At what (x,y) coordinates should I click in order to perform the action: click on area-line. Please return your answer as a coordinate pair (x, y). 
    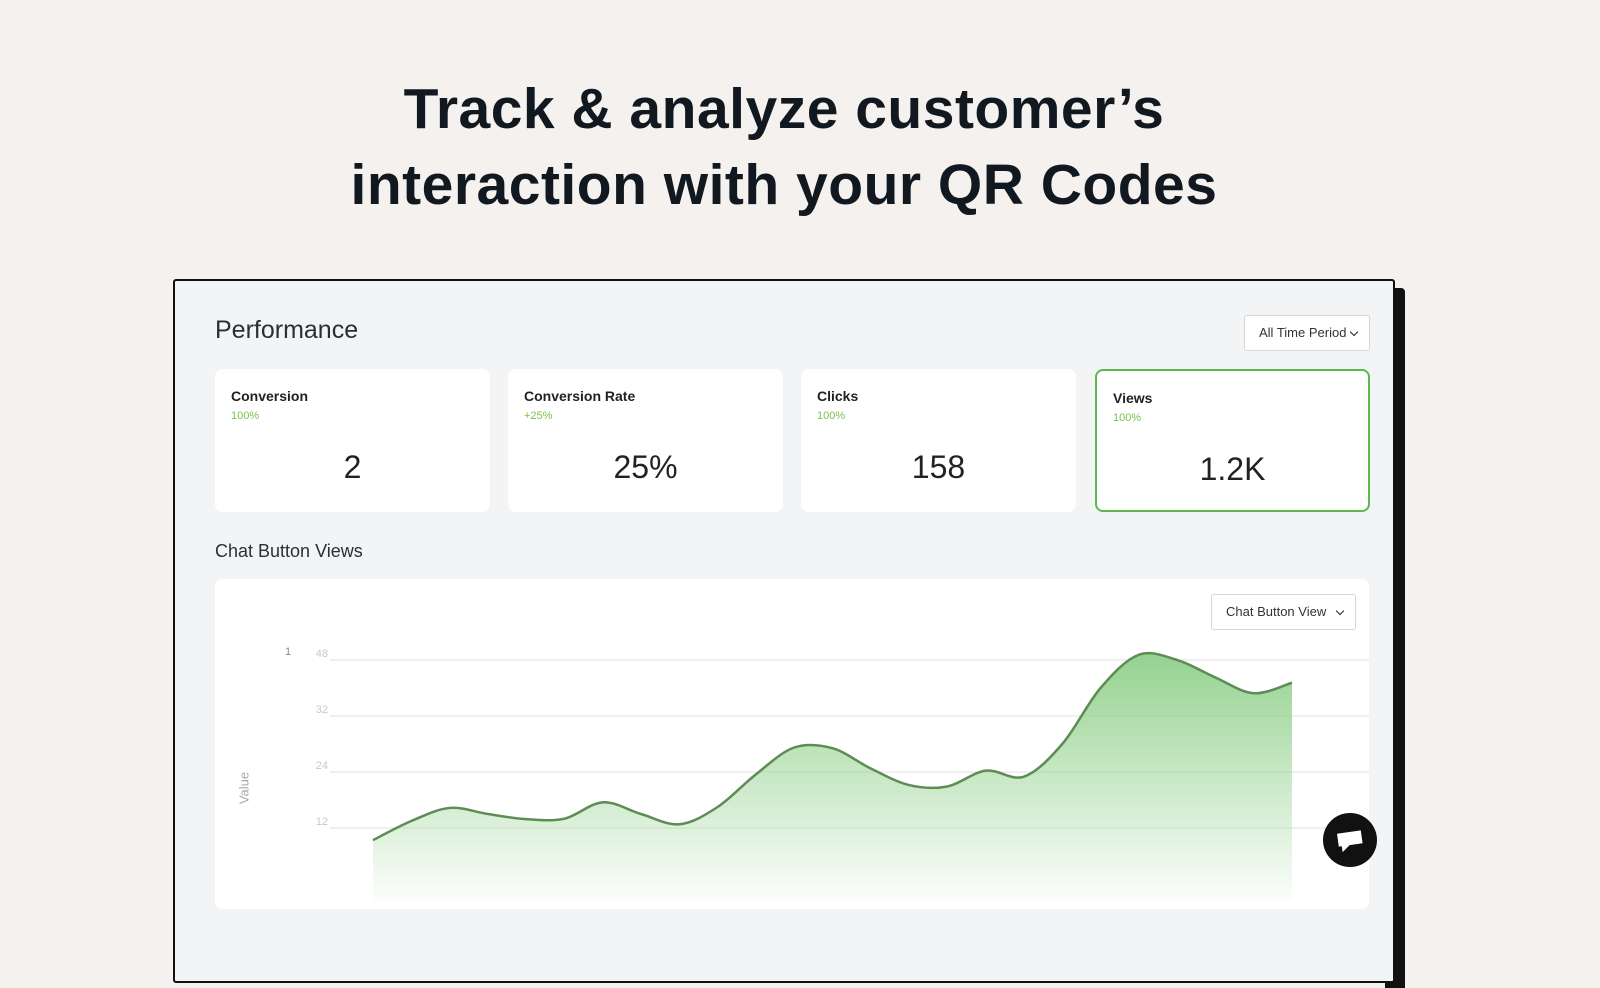
    Looking at the image, I should click on (832, 746).